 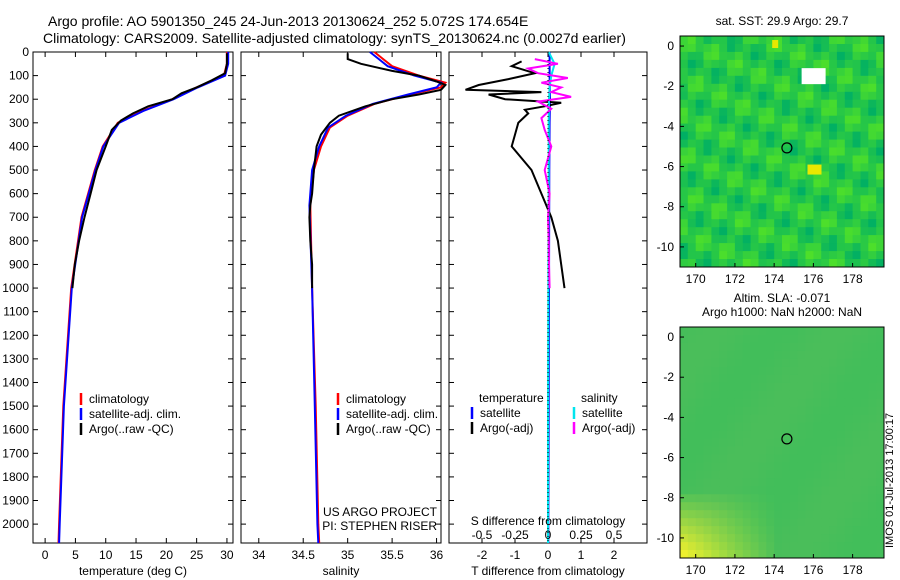 What do you see at coordinates (614, 555) in the screenshot?
I see `differences-xtick-label: 2` at bounding box center [614, 555].